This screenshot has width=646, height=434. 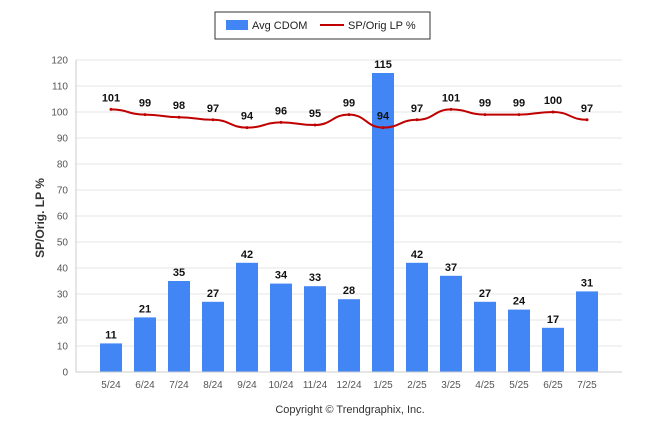 What do you see at coordinates (519, 385) in the screenshot?
I see `x-tick-label: 5/25` at bounding box center [519, 385].